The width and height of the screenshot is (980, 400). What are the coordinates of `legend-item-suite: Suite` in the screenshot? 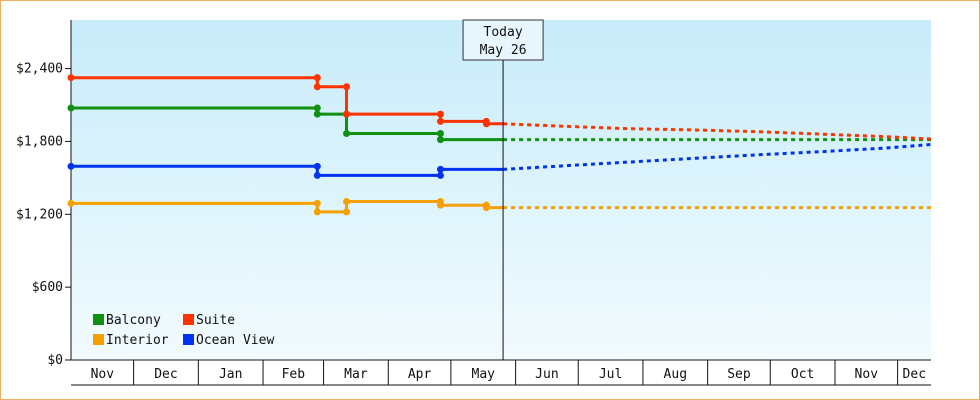 It's located at (209, 320).